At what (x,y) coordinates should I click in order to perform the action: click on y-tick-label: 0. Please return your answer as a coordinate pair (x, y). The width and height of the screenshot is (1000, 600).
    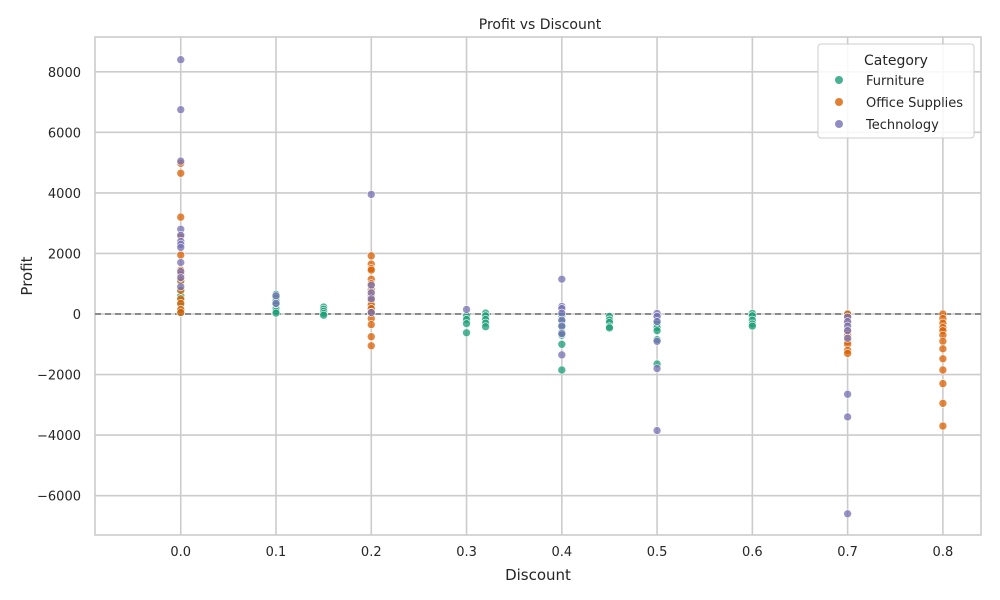
    Looking at the image, I should click on (77, 315).